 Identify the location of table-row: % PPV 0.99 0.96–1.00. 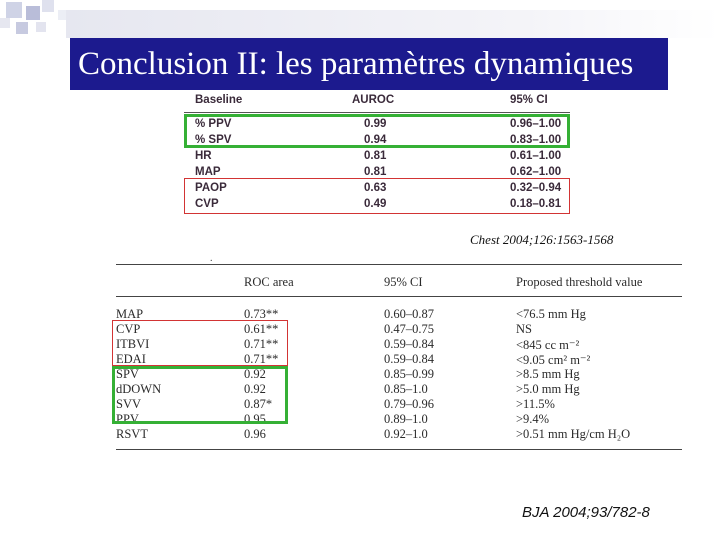
(377, 125).